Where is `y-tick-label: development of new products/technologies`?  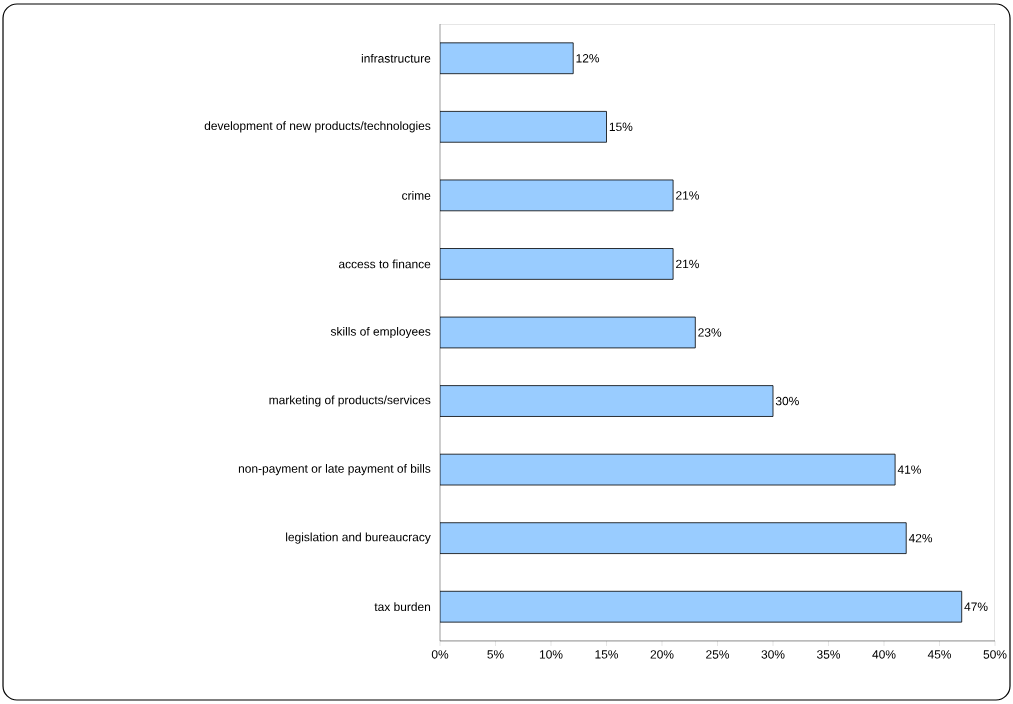
y-tick-label: development of new products/technologies is located at coordinates (317, 127).